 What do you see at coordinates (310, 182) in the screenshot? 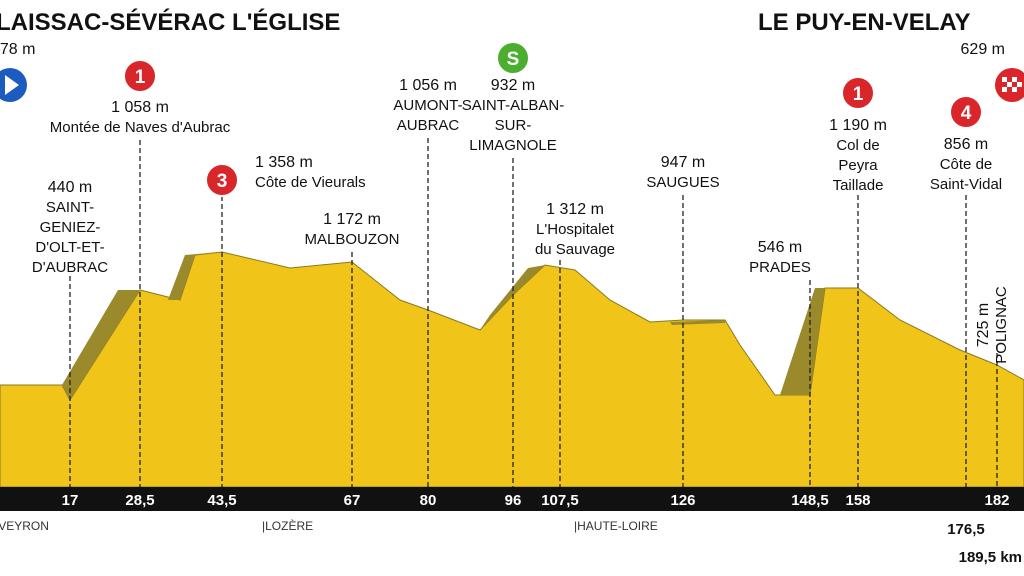
I see `place-name: Côte de Vieurals` at bounding box center [310, 182].